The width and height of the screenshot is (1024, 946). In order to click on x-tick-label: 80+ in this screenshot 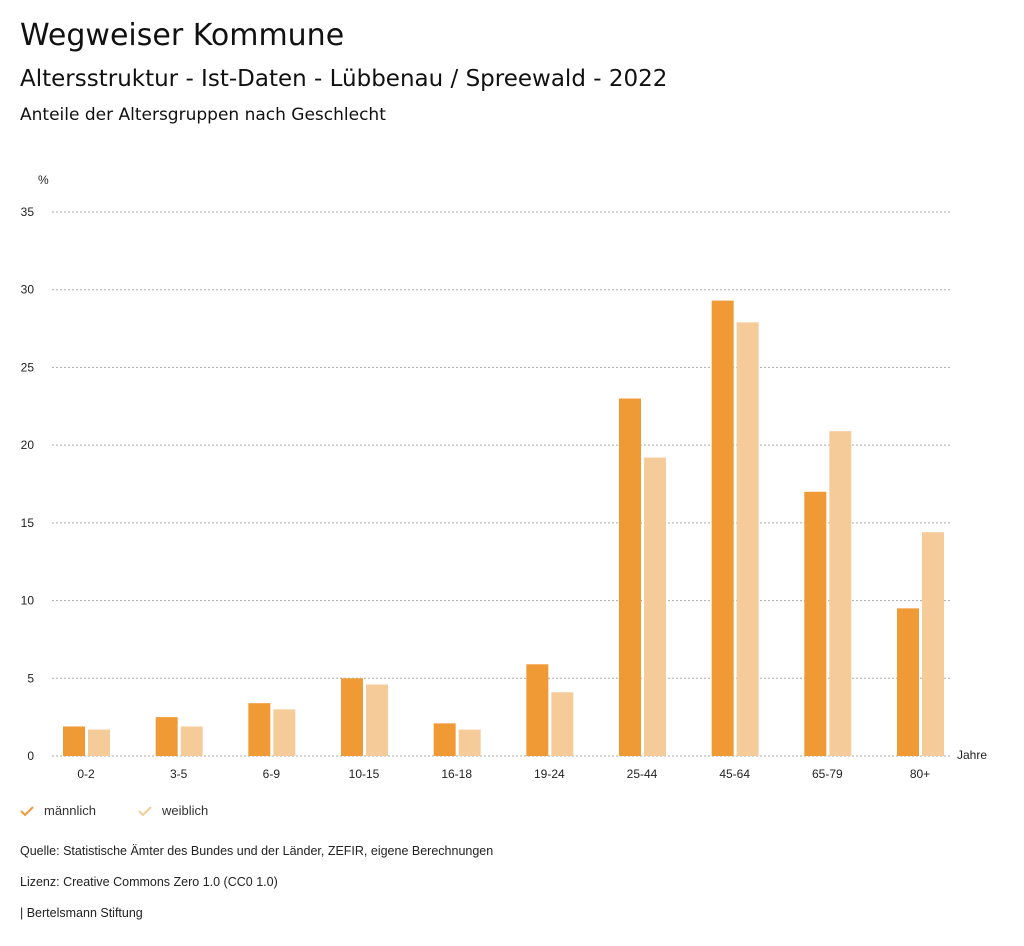, I will do `click(920, 774)`.